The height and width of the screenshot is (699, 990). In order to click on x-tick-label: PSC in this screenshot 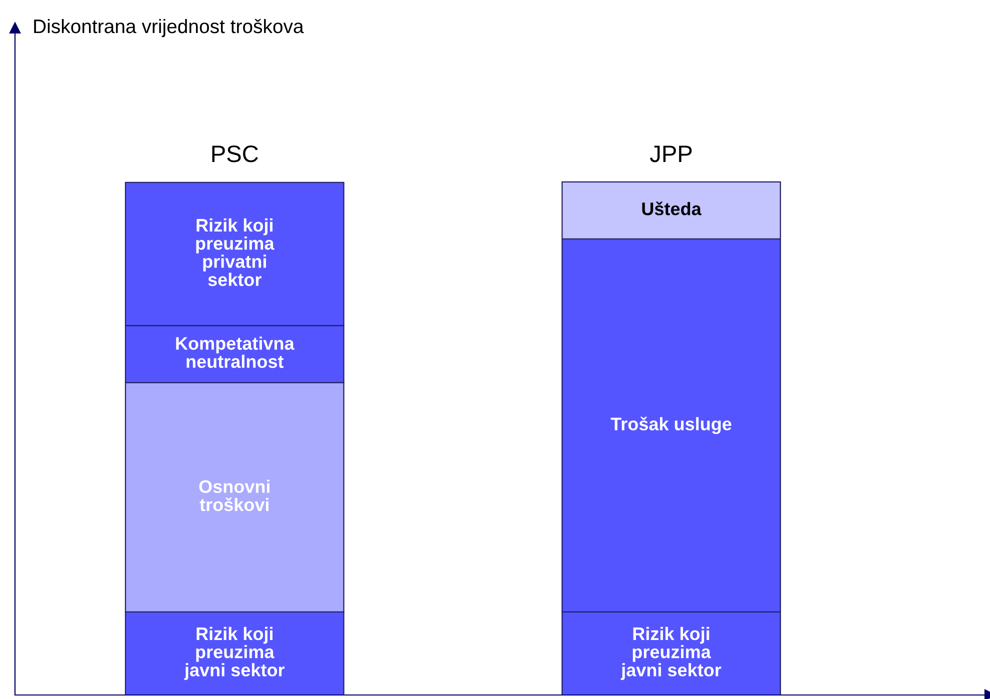, I will do `click(235, 154)`.